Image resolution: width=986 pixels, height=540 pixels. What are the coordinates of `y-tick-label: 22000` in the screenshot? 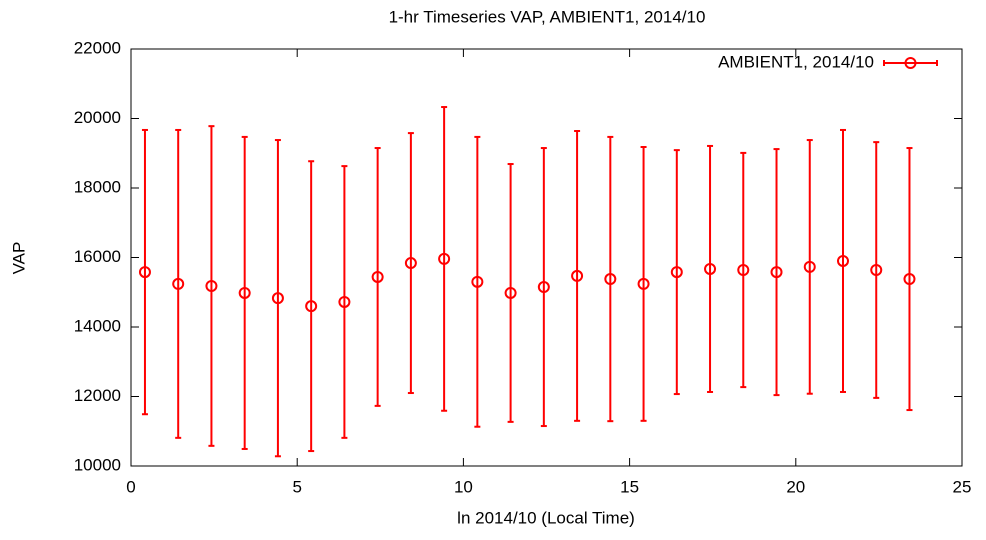 It's located at (97, 47).